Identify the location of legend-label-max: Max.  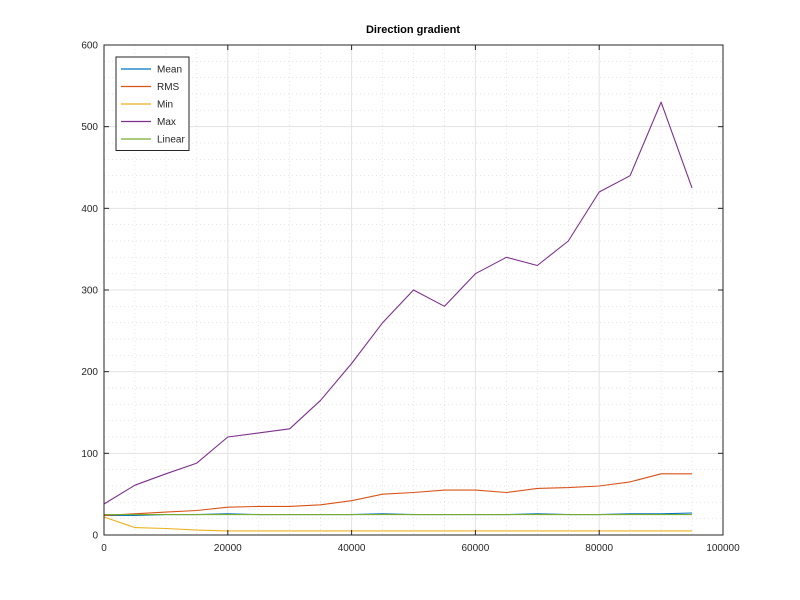
(166, 122).